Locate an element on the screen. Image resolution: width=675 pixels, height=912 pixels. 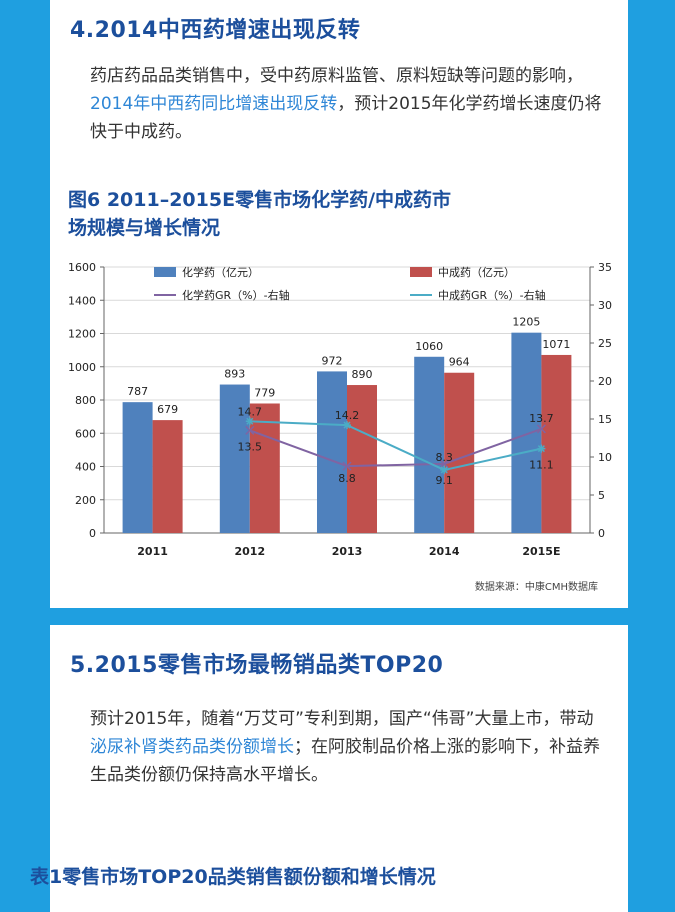
bar-value-label: 1071 is located at coordinates (556, 344).